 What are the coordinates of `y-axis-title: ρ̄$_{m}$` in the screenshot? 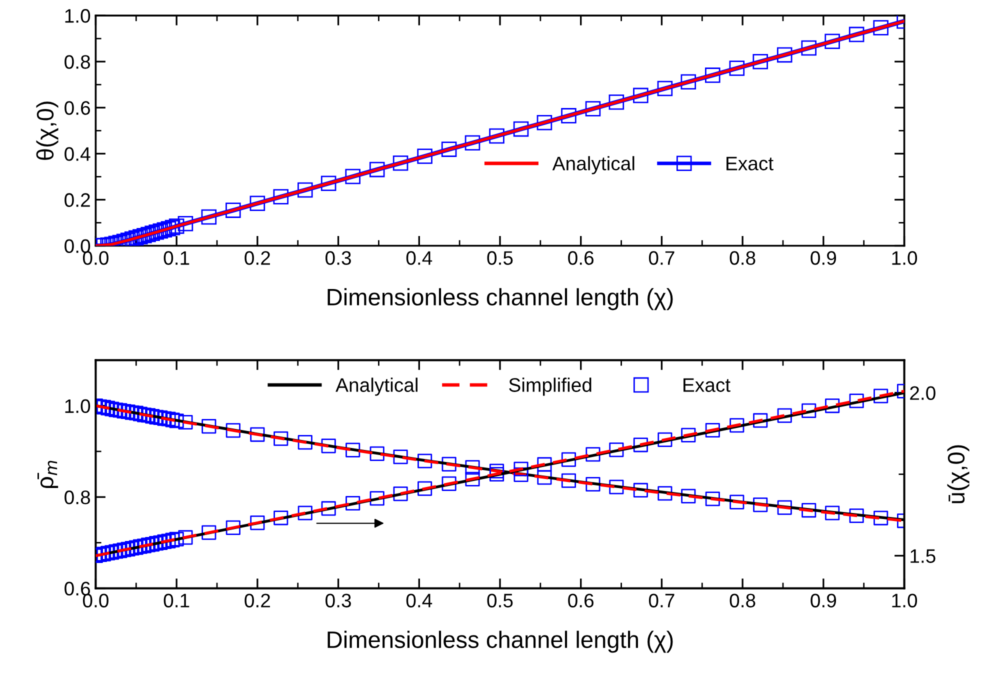 It's located at (47, 474).